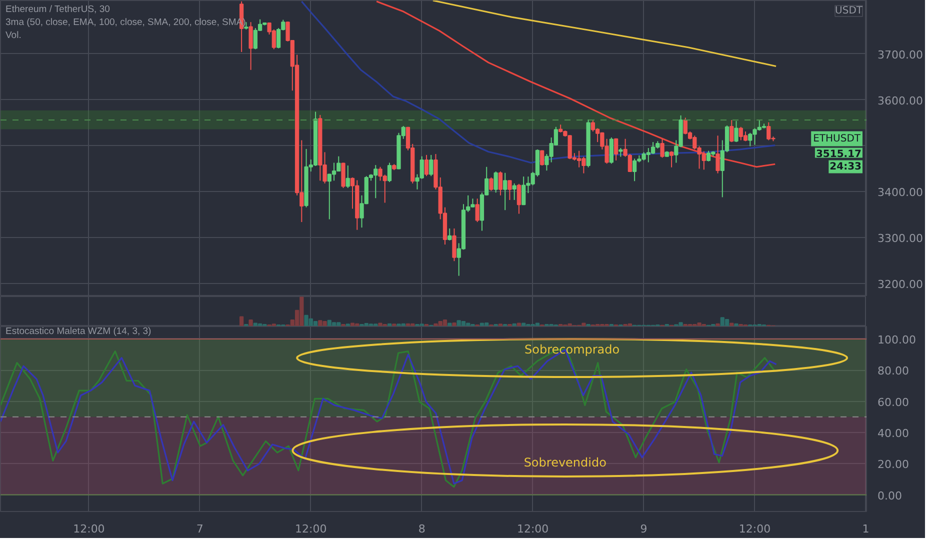 This screenshot has width=932, height=550. What do you see at coordinates (900, 55) in the screenshot?
I see `y-tick-label: 3700.00` at bounding box center [900, 55].